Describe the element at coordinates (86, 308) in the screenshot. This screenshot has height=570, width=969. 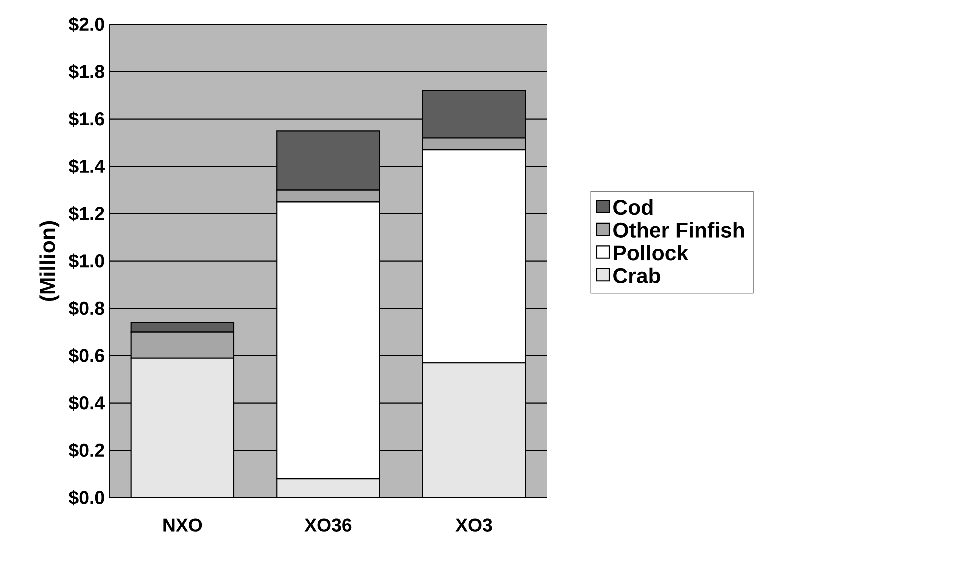
I see `y-tick-label: $0.8` at that location.